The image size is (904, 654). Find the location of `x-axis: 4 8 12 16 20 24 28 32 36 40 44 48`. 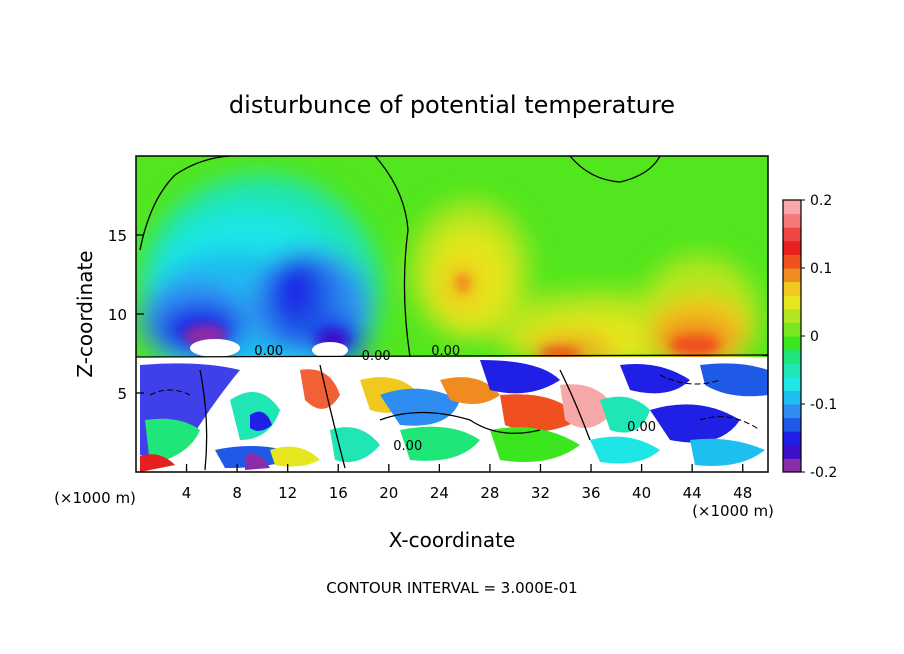

x-axis: 4 8 12 16 20 24 28 32 36 40 44 48 is located at coordinates (467, 483).